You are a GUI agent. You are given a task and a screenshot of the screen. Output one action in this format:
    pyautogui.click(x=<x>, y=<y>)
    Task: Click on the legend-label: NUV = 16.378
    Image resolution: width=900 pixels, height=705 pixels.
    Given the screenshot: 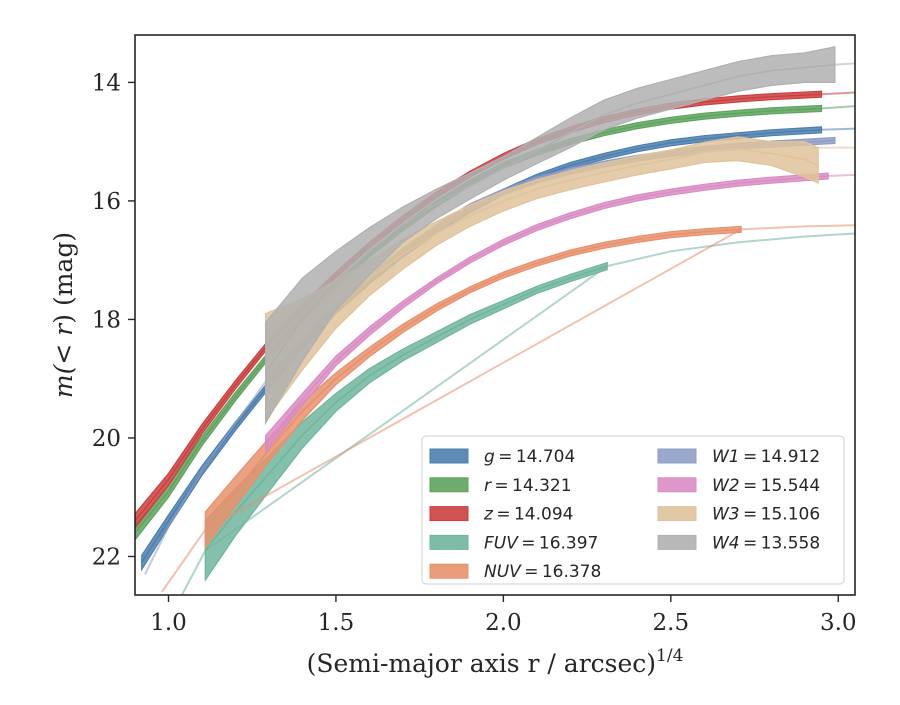 What is the action you would take?
    pyautogui.click(x=542, y=572)
    